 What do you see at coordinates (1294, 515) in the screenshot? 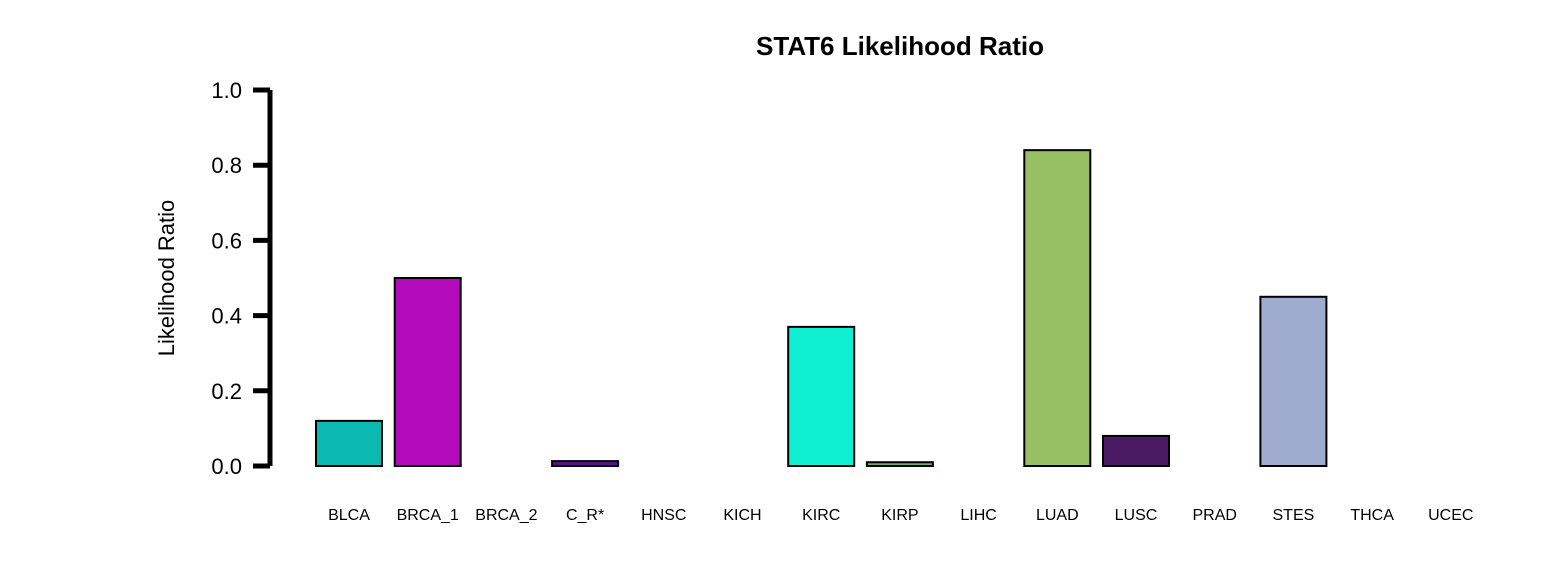
I see `x-tick-label: STES` at bounding box center [1294, 515].